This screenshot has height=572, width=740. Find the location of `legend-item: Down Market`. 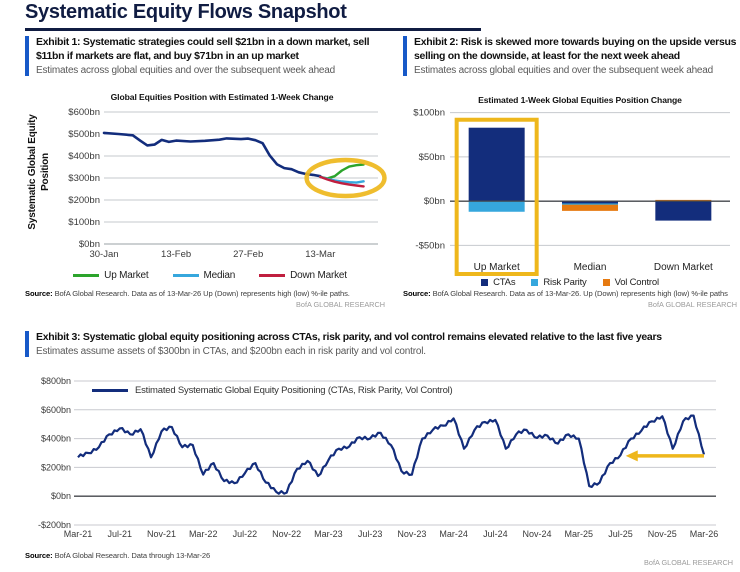

legend-item: Down Market is located at coordinates (303, 275).